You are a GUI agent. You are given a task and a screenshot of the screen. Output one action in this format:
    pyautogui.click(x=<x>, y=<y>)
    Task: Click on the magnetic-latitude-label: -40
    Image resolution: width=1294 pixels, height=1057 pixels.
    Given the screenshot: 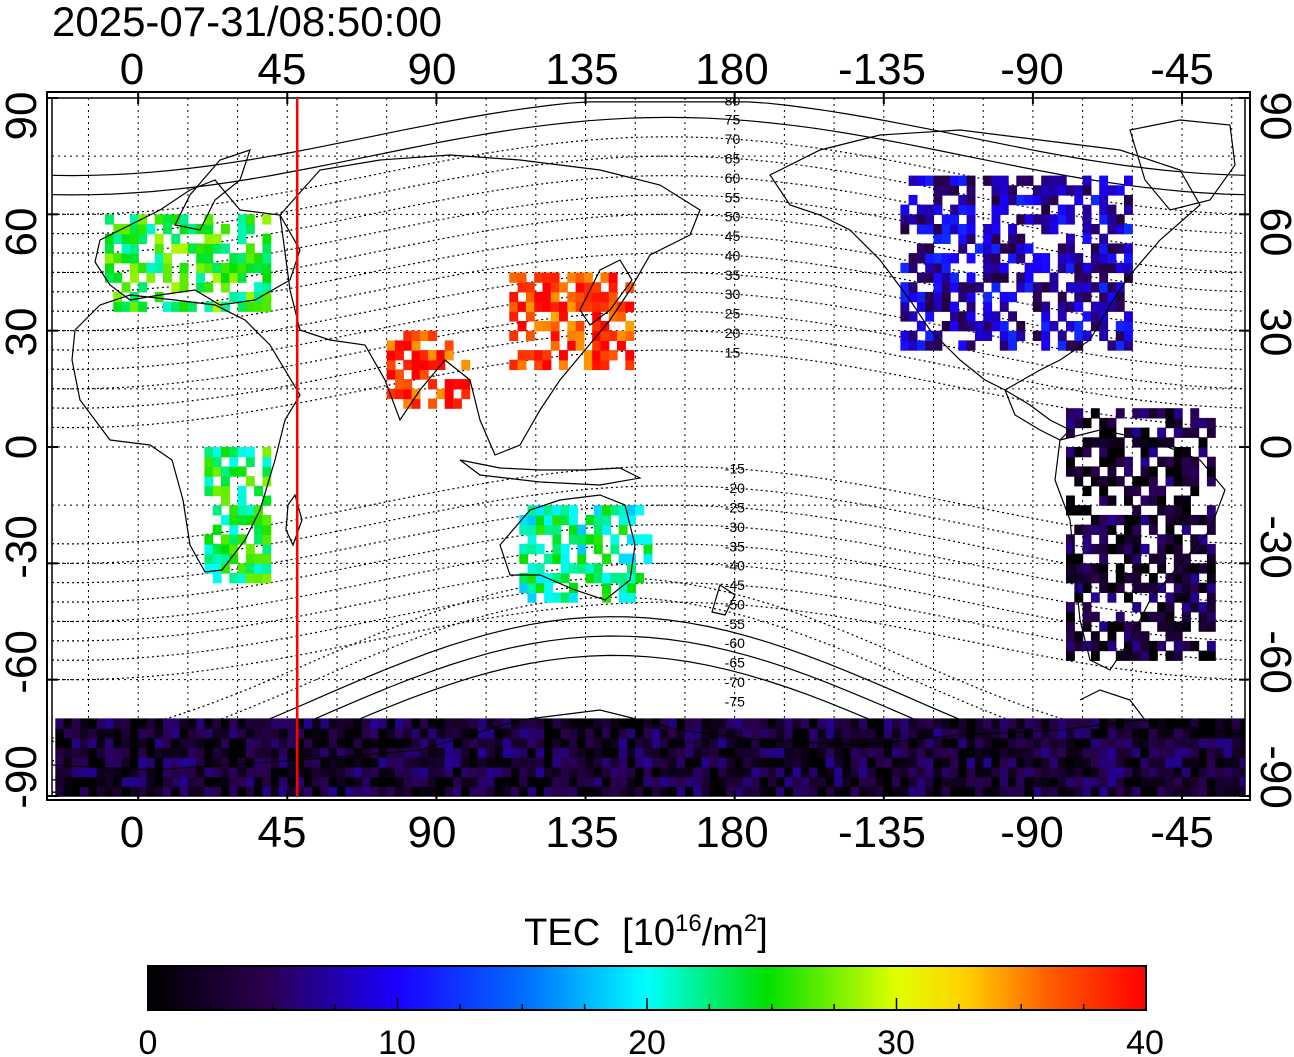 What is the action you would take?
    pyautogui.click(x=735, y=566)
    